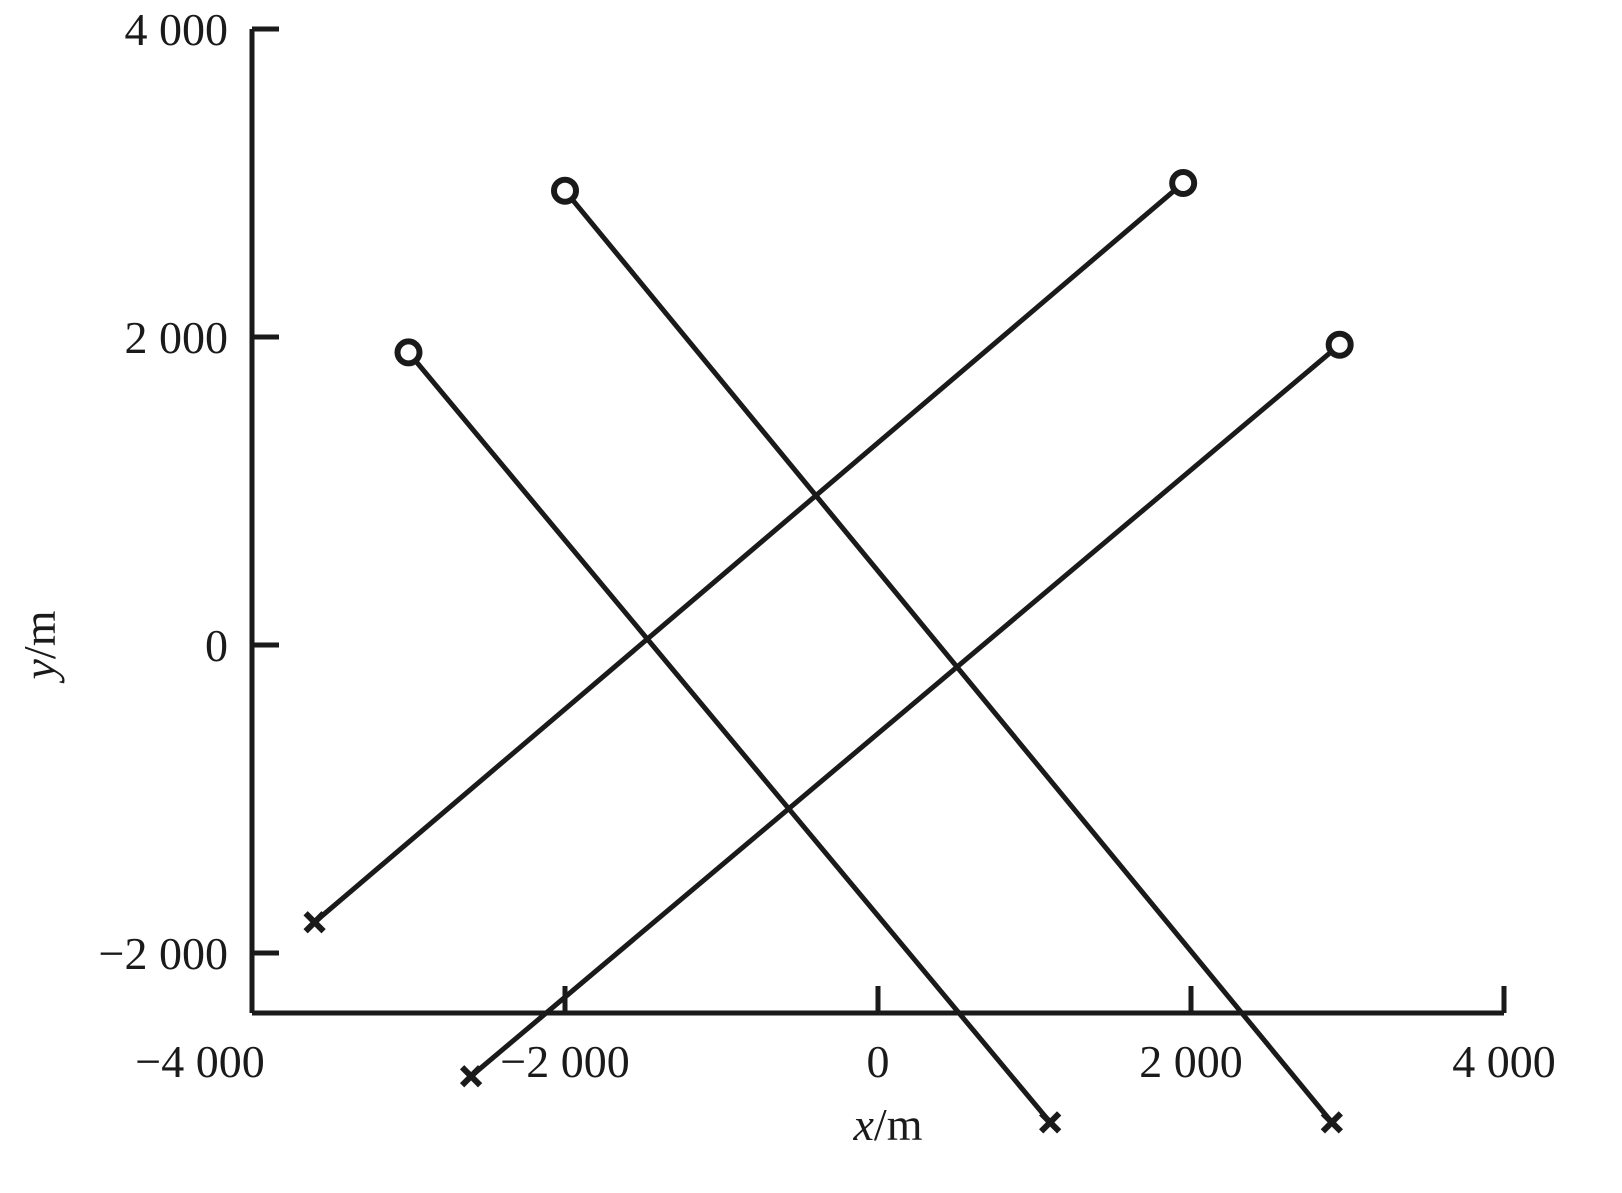 This screenshot has width=1622, height=1193. I want to click on y-axis-ticks: −2 000 0 2 000 4 000, so click(189, 491).